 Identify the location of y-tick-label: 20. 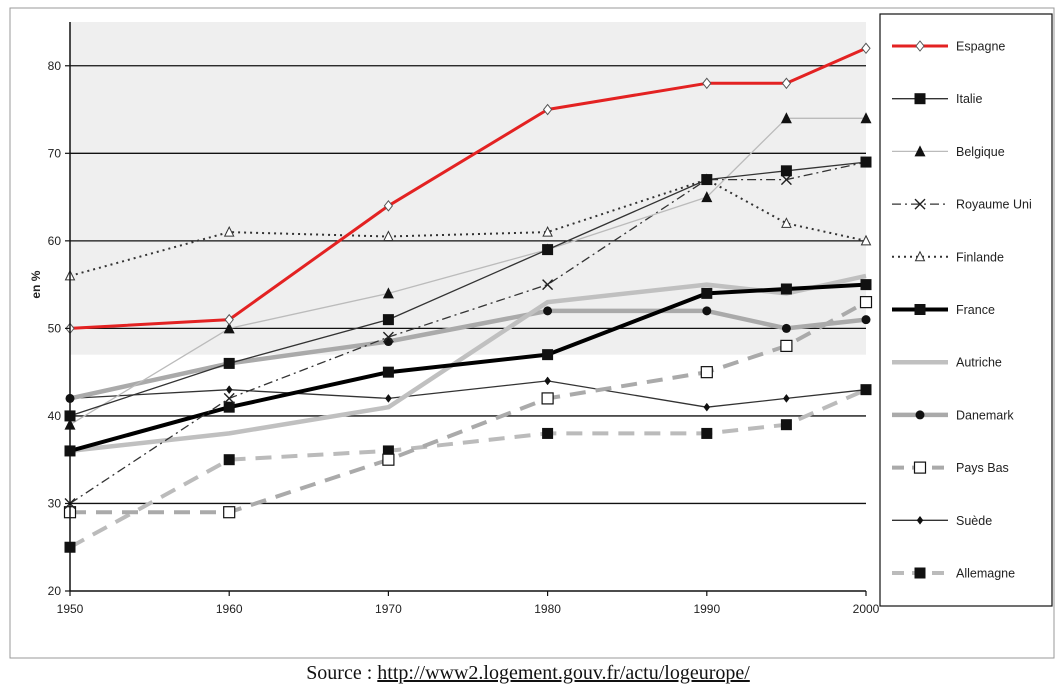
(55, 591).